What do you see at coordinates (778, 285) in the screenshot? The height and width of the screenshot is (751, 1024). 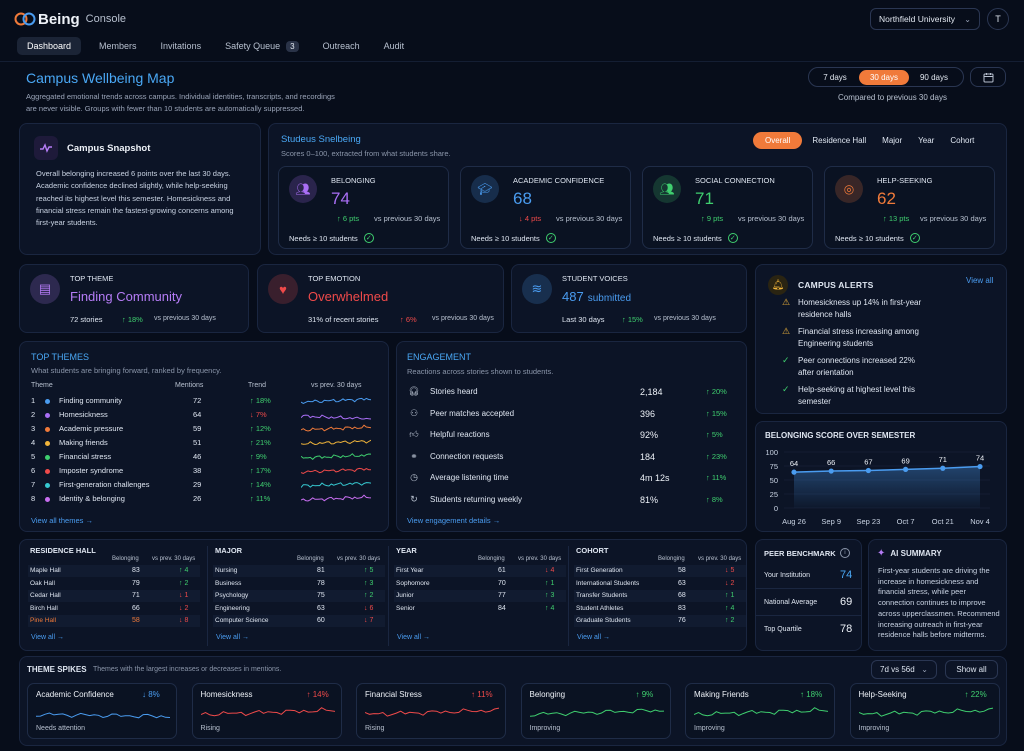 I see `bell-icon: 🔔︎` at bounding box center [778, 285].